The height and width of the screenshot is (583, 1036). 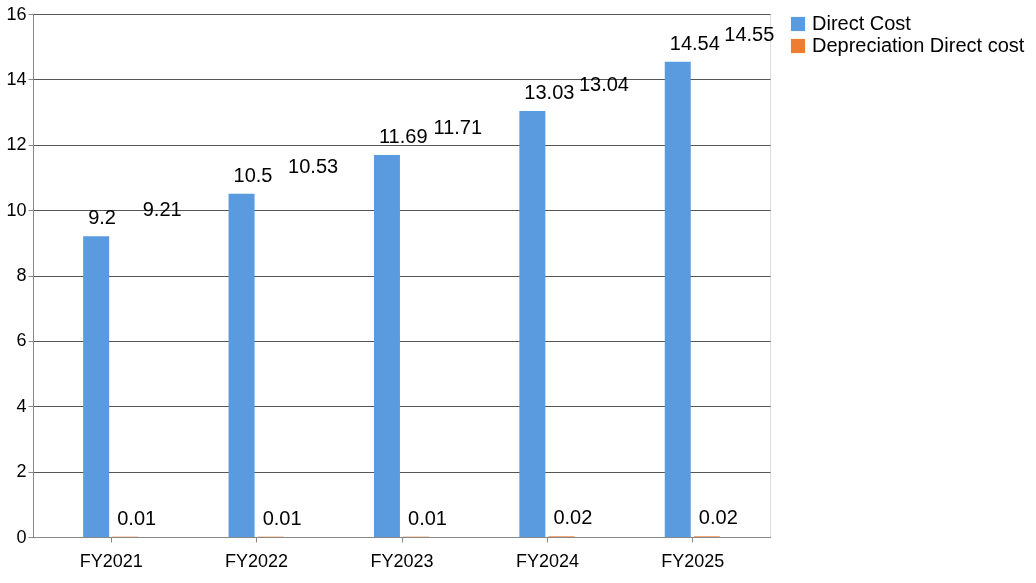 I want to click on y-tick-label: 0, so click(x=21, y=536).